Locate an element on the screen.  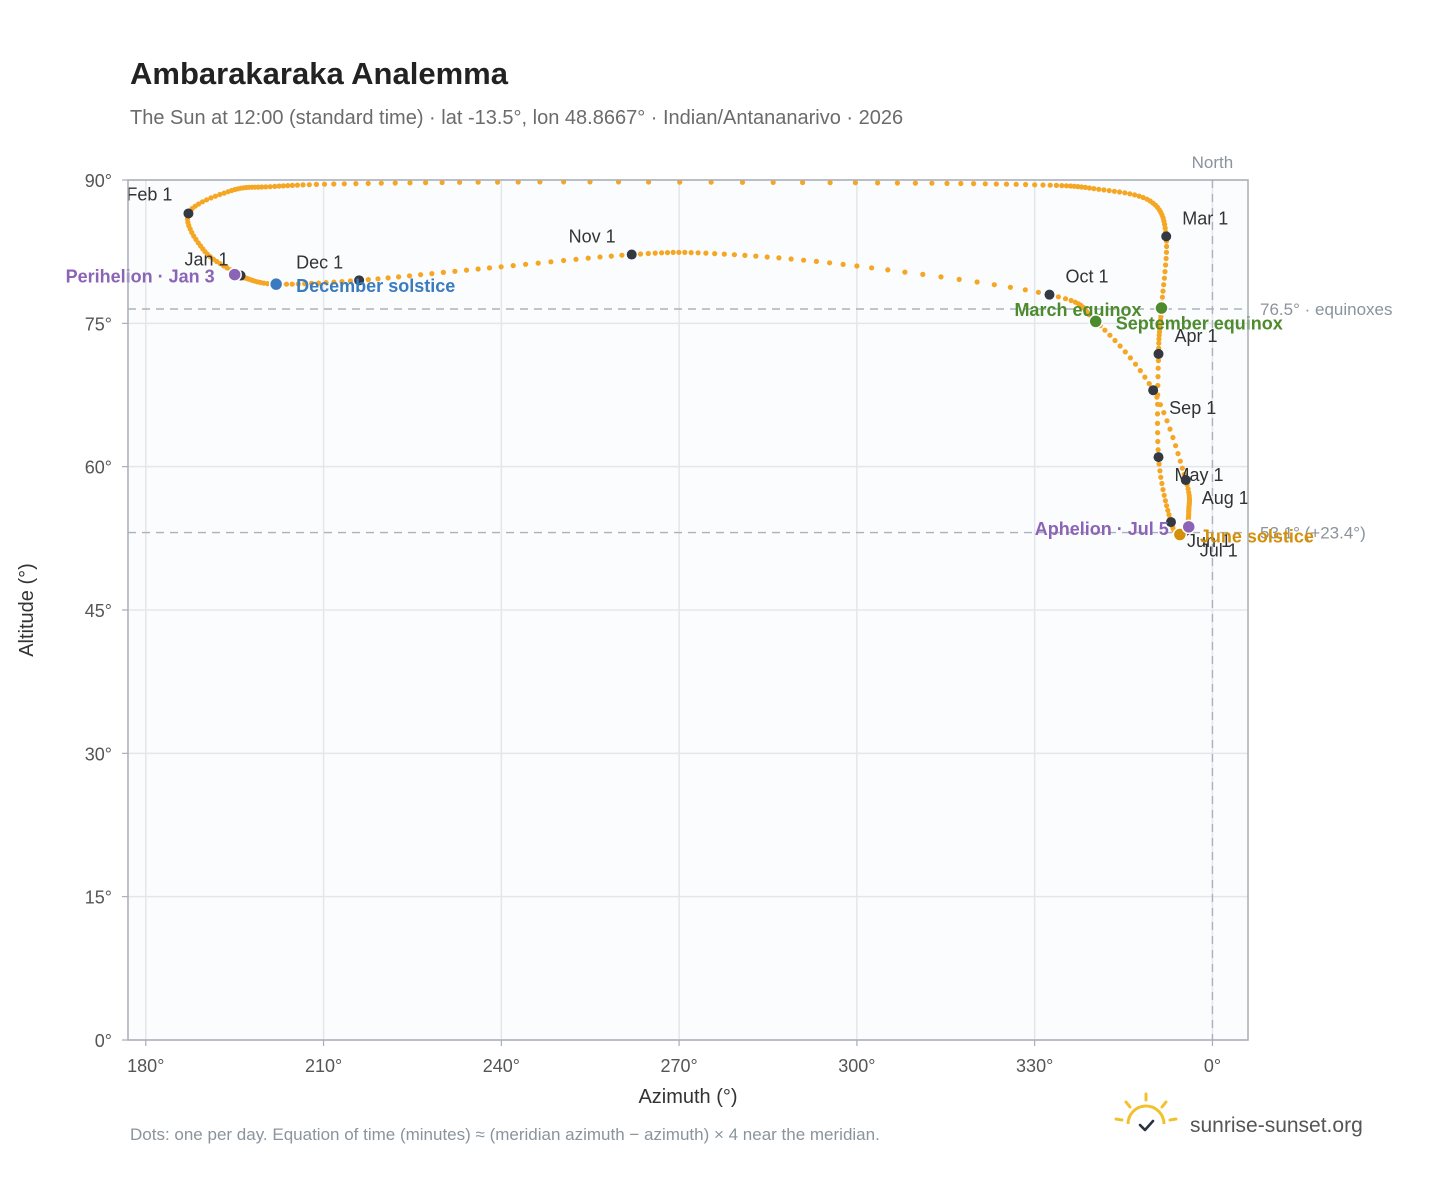
x-tick-label: 330° is located at coordinates (1034, 1066).